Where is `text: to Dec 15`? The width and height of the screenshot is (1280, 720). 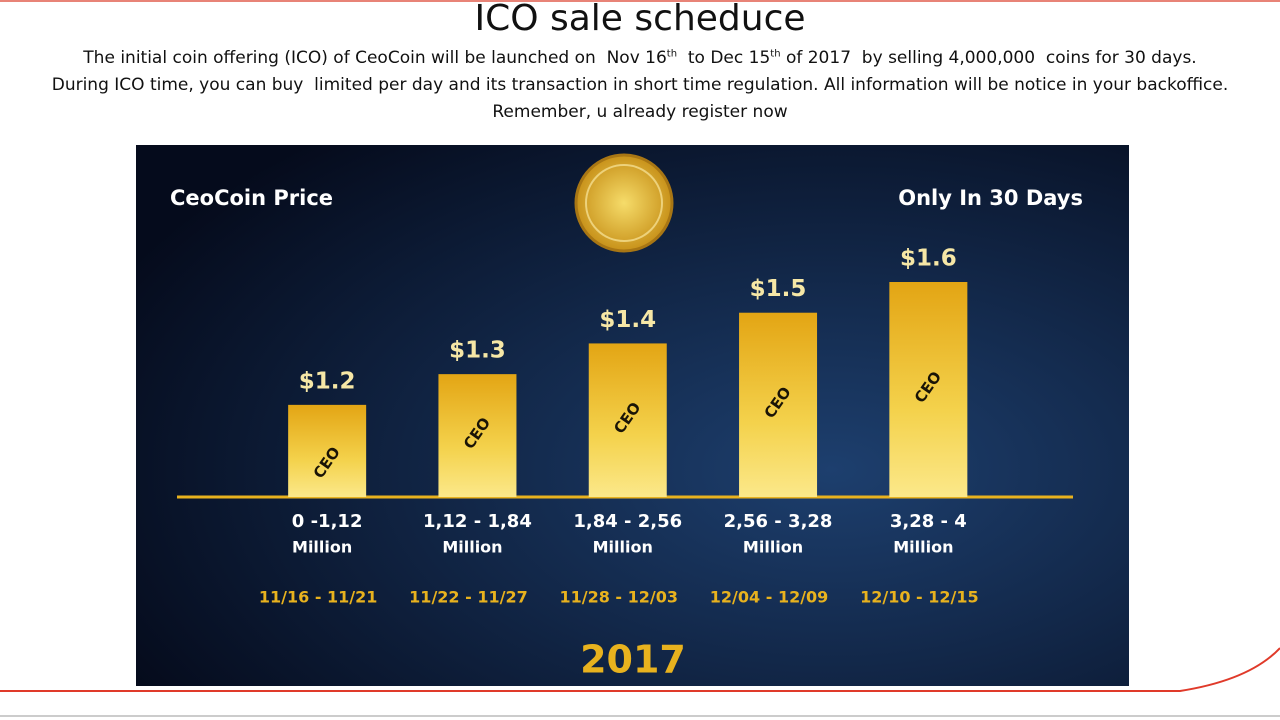
text: to Dec 15 is located at coordinates (724, 58).